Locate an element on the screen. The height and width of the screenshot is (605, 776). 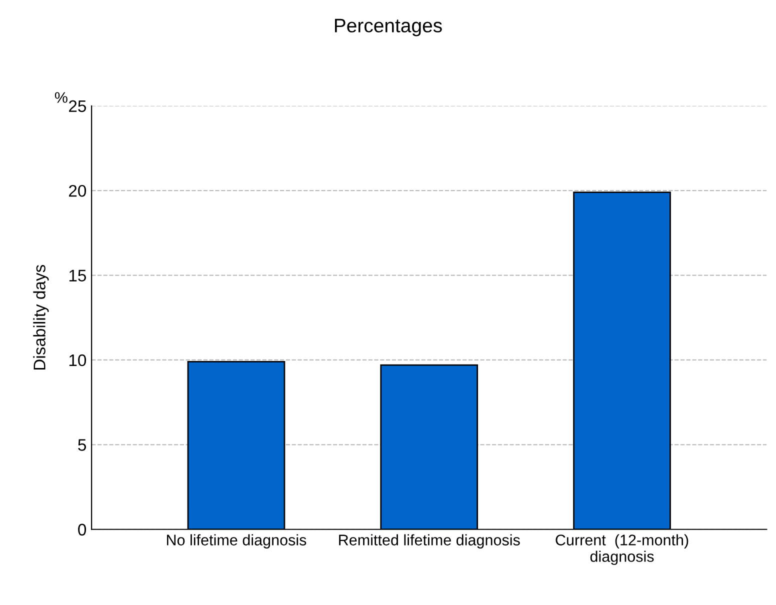
y-tick-label: 0 is located at coordinates (82, 530).